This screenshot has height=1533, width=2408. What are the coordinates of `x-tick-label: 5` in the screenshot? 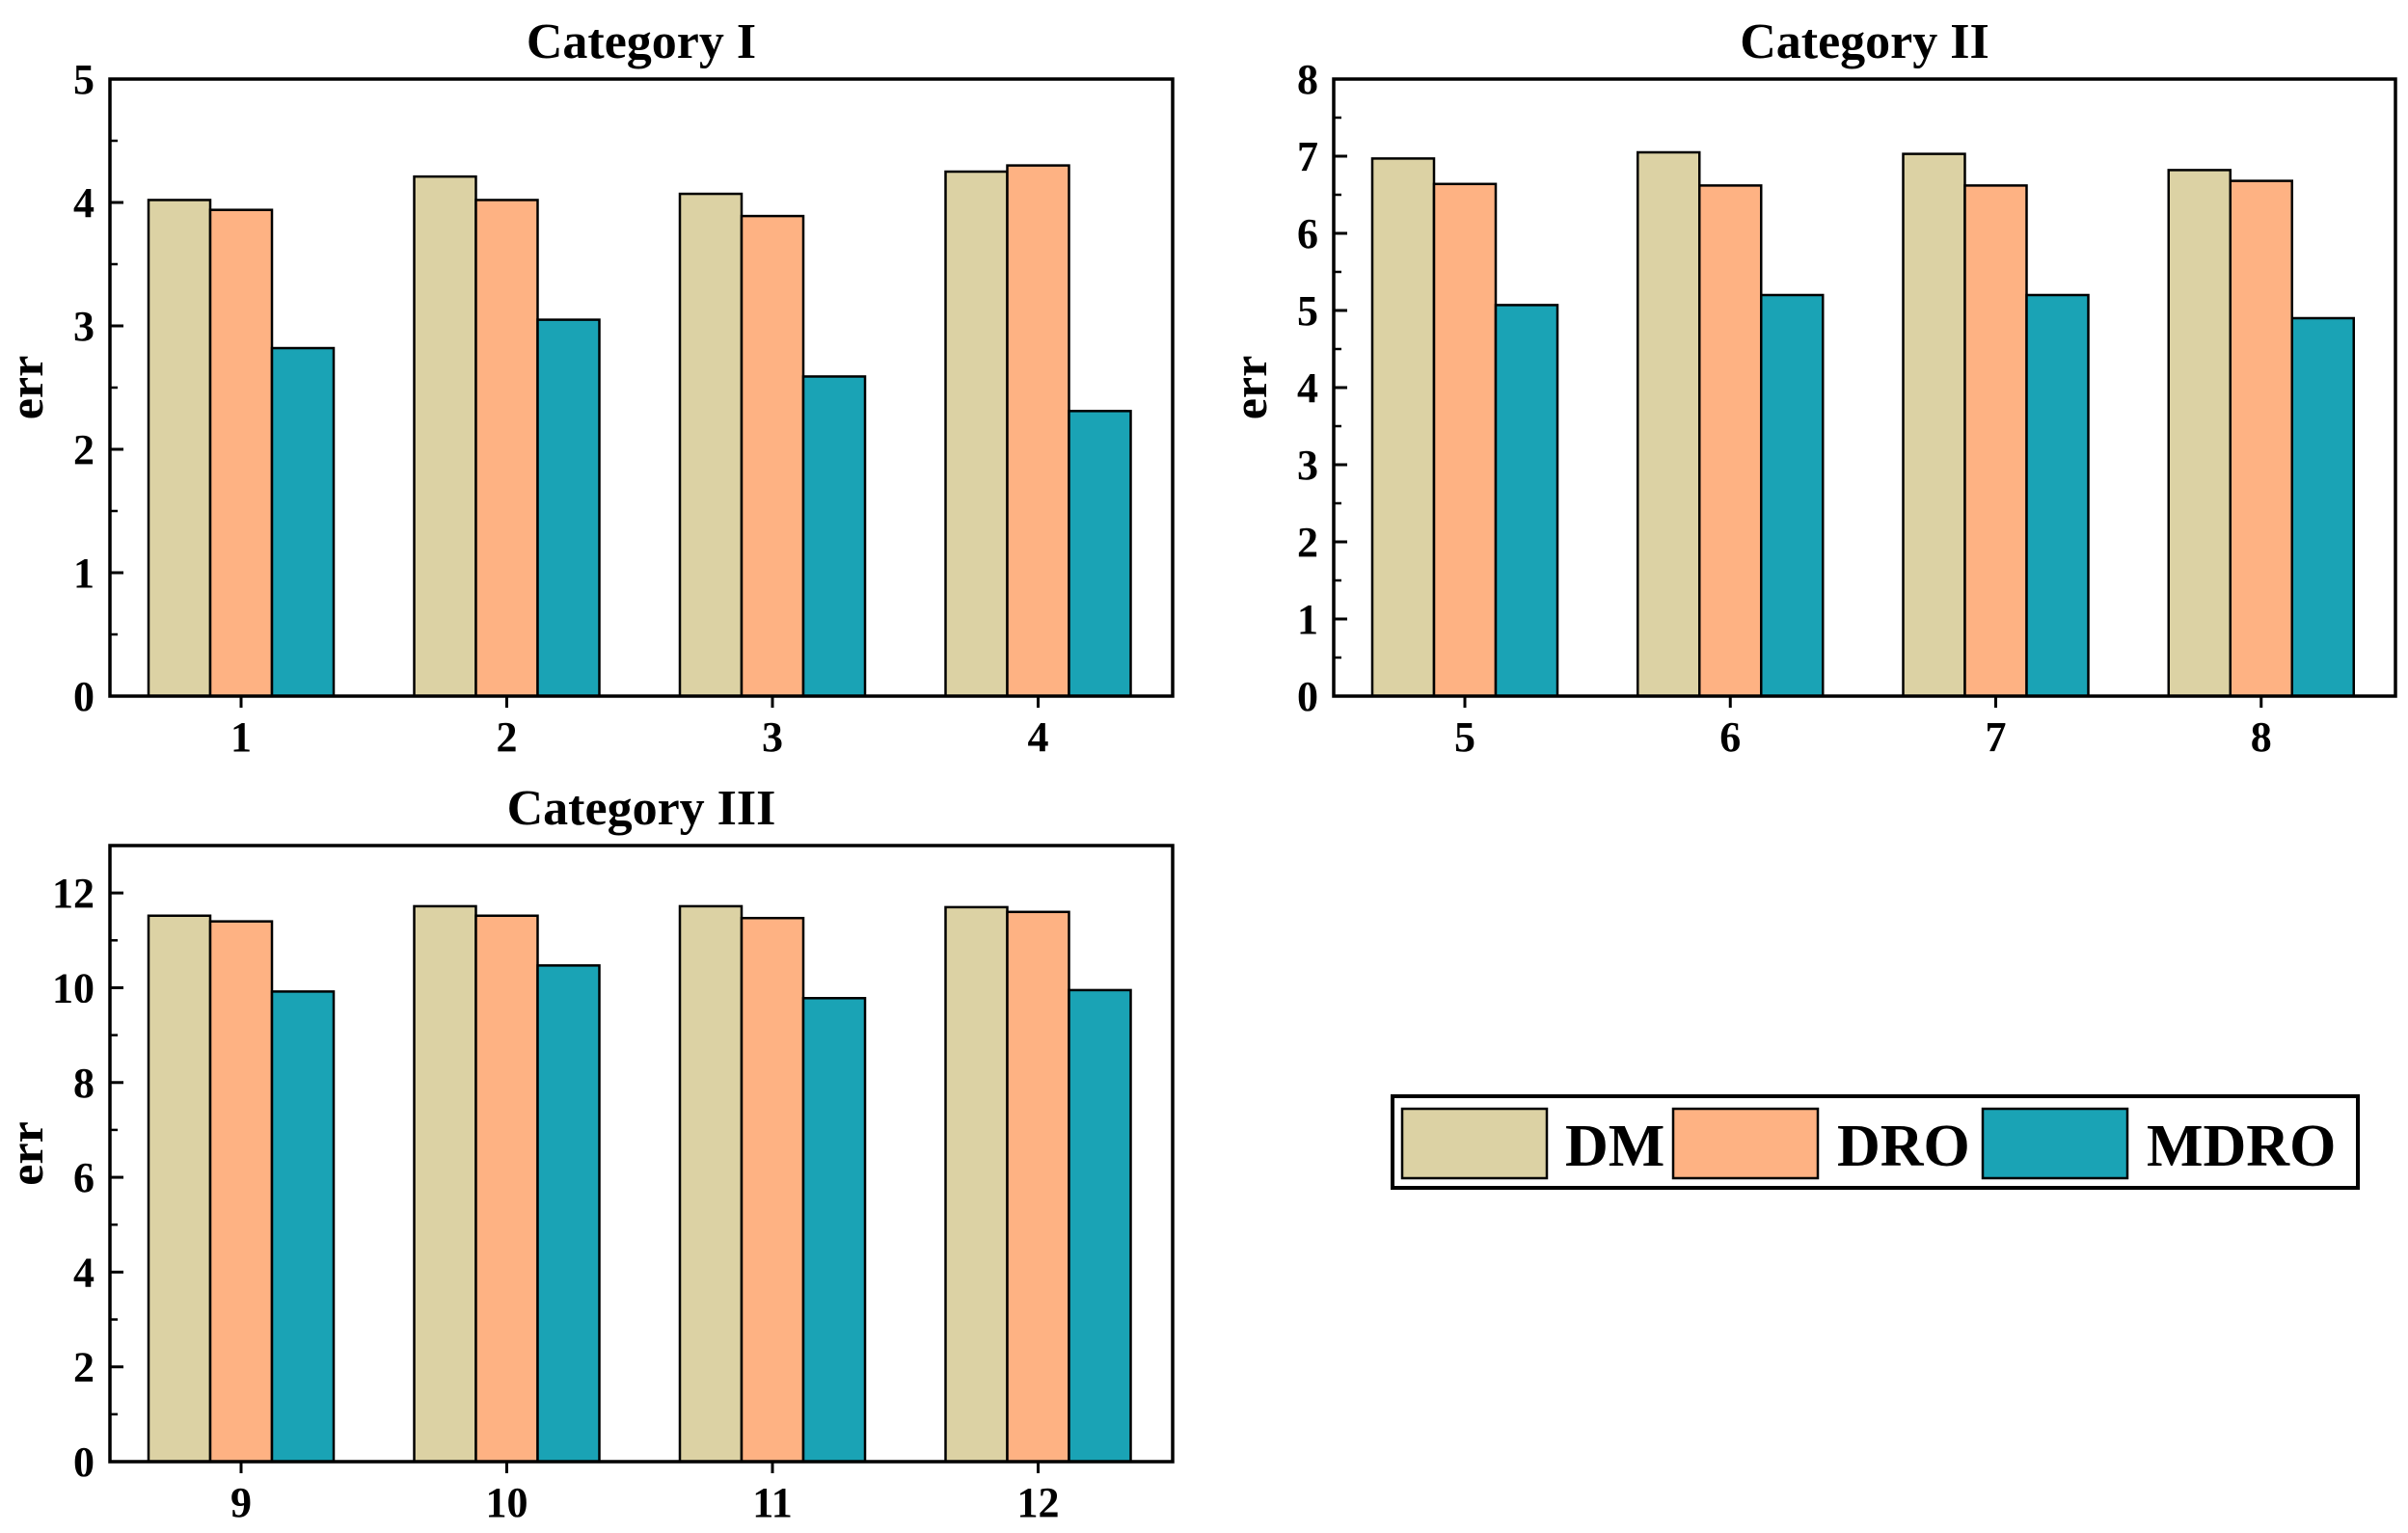 It's located at (1465, 737).